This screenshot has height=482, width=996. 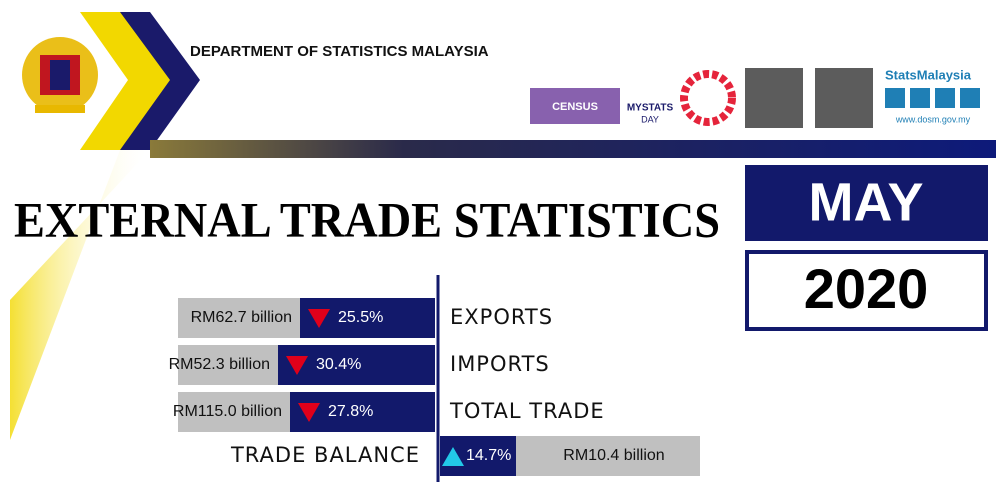 I want to click on change-box, so click(x=356, y=365).